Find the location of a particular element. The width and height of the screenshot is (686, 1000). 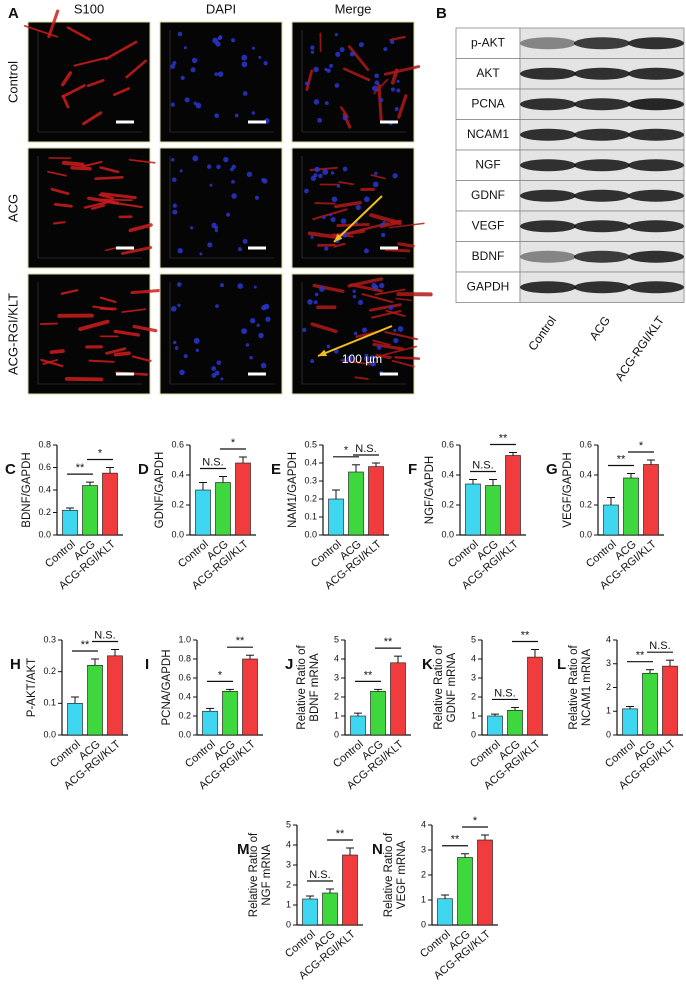

y-tick-label: 0.3 is located at coordinates (310, 480).